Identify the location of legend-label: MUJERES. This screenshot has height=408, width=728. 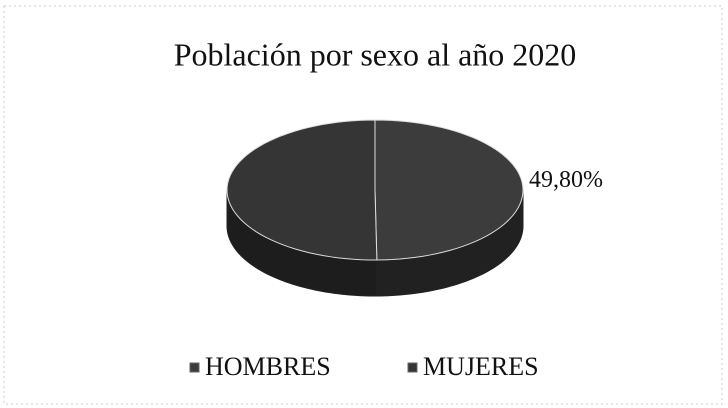
(481, 366).